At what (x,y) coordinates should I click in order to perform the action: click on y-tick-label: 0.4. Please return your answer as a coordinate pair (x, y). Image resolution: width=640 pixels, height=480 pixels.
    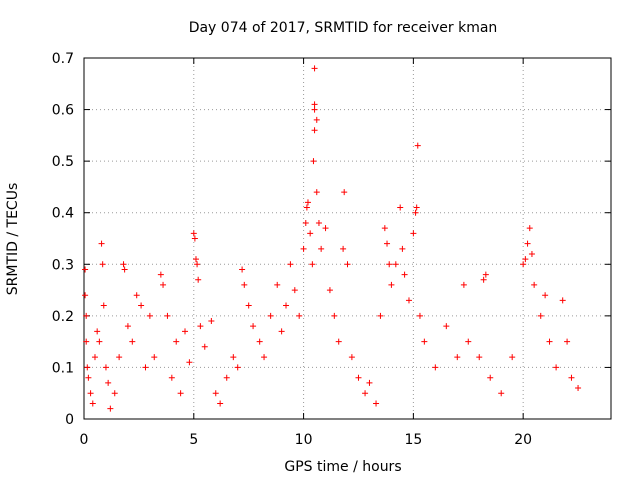
    Looking at the image, I should click on (63, 214).